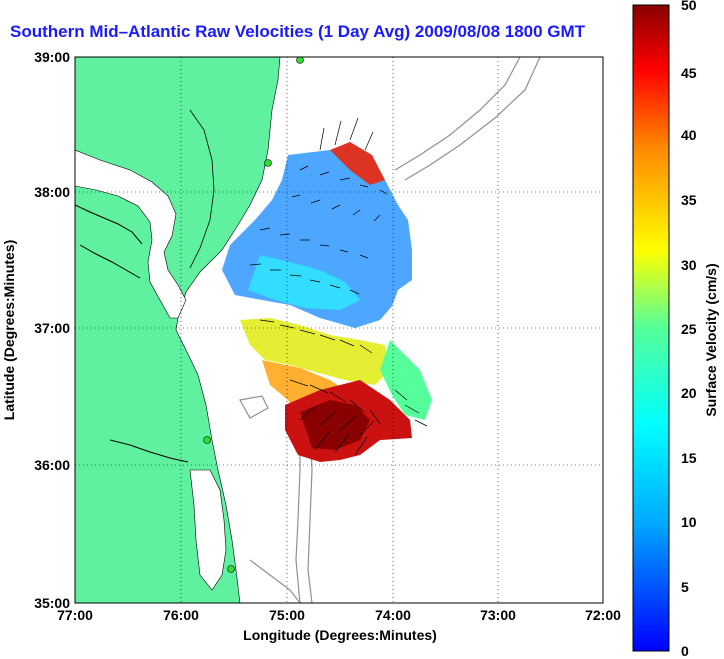  What do you see at coordinates (315, 351) in the screenshot?
I see `velocity-field-yellow` at bounding box center [315, 351].